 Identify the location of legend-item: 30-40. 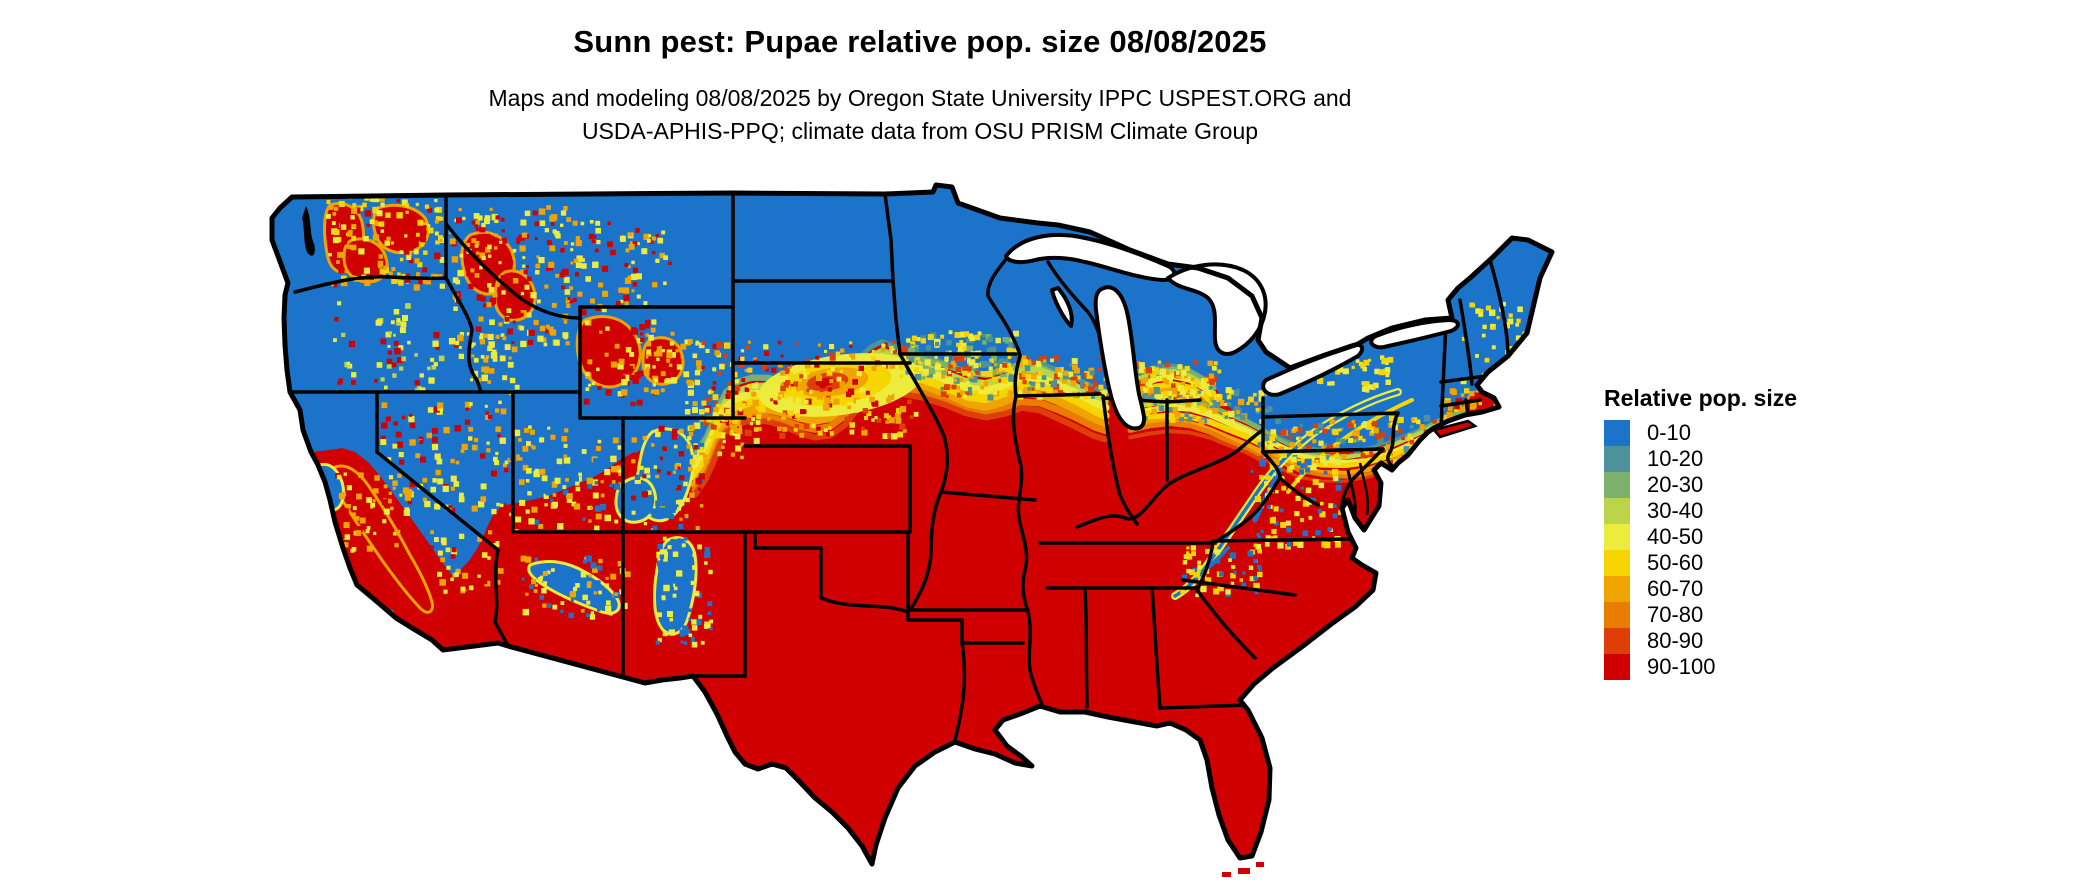
(1734, 511).